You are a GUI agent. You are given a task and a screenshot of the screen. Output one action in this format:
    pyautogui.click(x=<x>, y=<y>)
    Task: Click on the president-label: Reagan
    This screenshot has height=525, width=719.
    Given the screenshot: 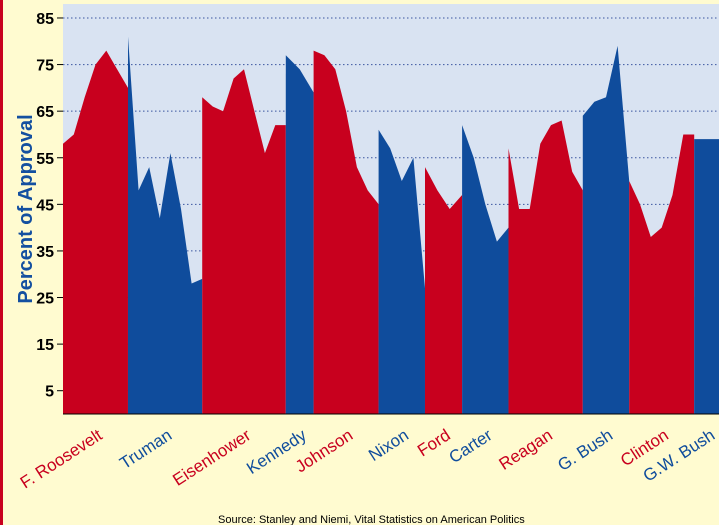 What is the action you would take?
    pyautogui.click(x=526, y=449)
    